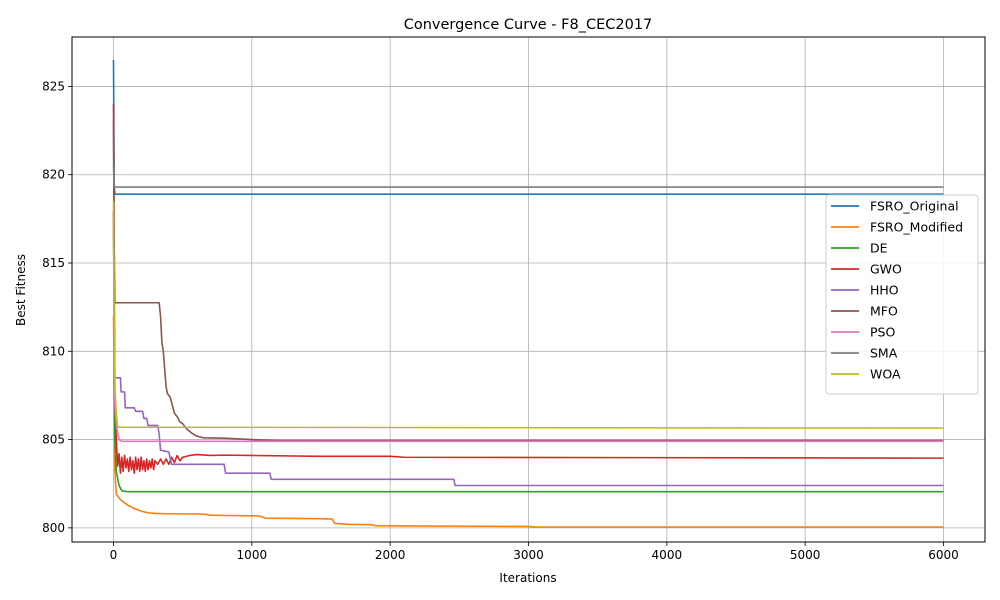 This screenshot has height=600, width=1000. Describe the element at coordinates (528, 555) in the screenshot. I see `x-tick-label: 3000` at that location.